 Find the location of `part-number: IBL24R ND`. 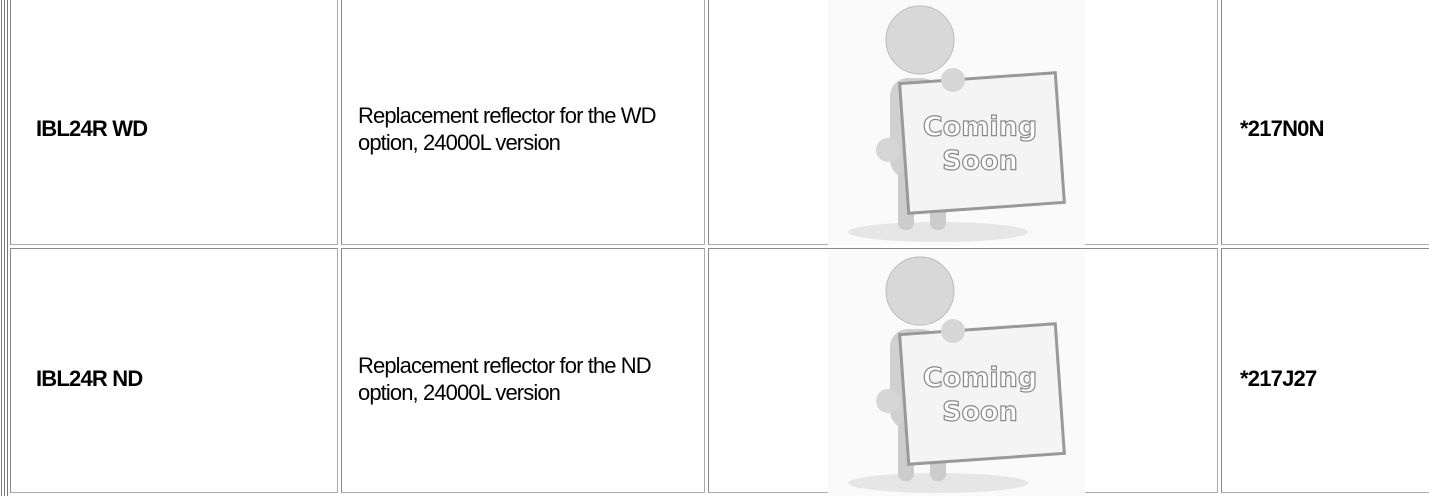

part-number: IBL24R ND is located at coordinates (89, 378).